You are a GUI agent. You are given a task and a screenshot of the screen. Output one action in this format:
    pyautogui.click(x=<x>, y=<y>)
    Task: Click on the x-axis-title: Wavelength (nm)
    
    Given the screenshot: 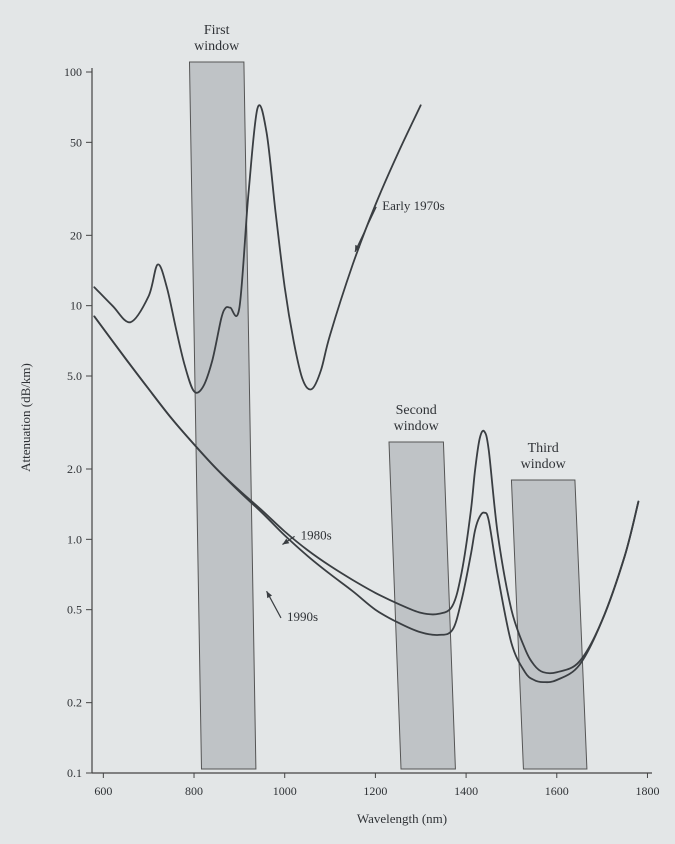 What is the action you would take?
    pyautogui.click(x=402, y=818)
    